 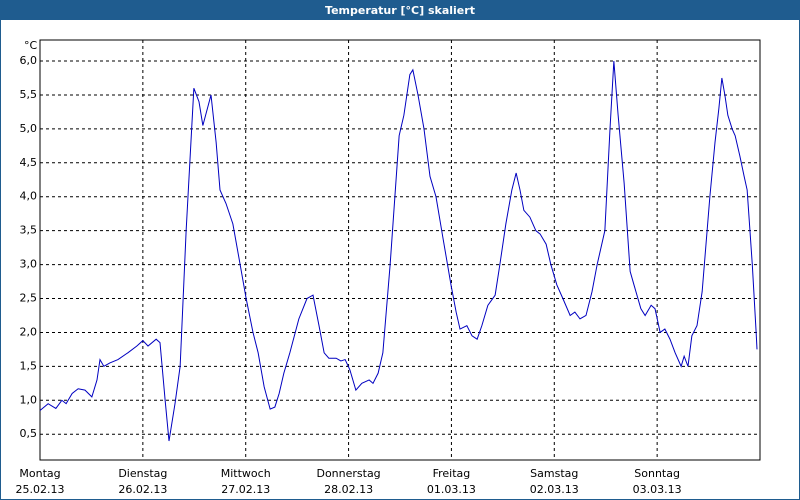 What do you see at coordinates (39, 473) in the screenshot?
I see `x-tick-label: Montag` at bounding box center [39, 473].